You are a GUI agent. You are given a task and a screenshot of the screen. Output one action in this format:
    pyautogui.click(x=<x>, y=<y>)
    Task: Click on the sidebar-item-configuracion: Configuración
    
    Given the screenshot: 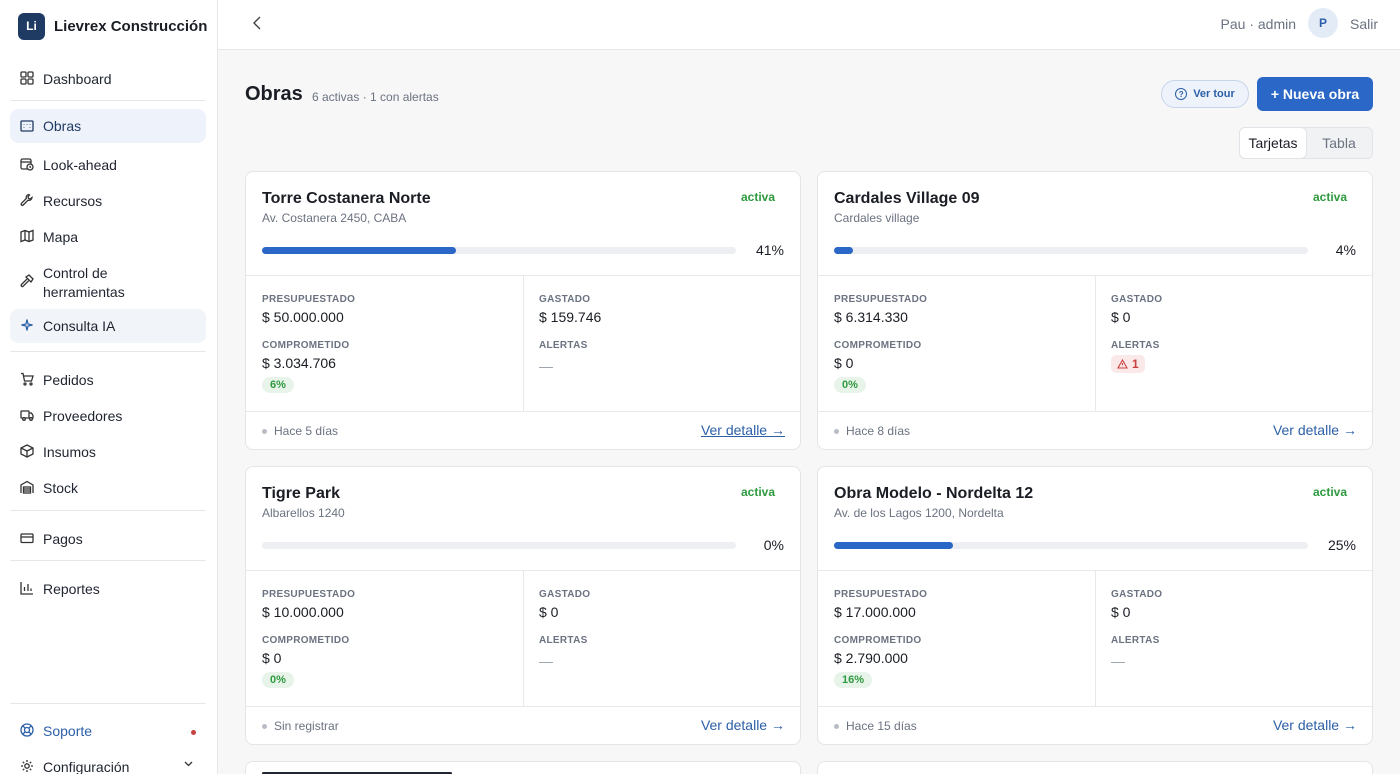 What is the action you would take?
    pyautogui.click(x=108, y=762)
    